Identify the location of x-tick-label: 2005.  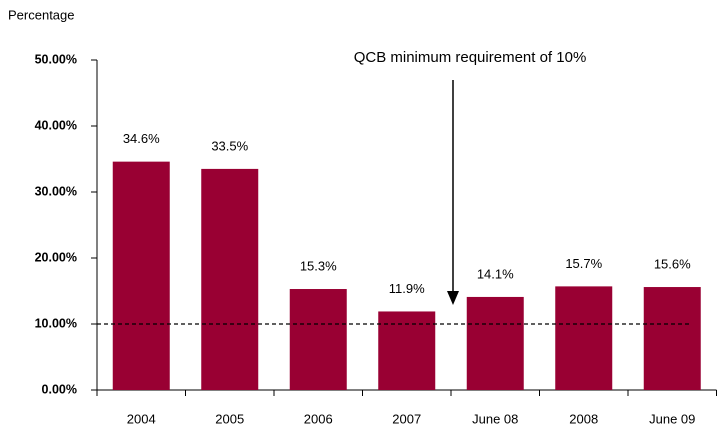
(229, 418).